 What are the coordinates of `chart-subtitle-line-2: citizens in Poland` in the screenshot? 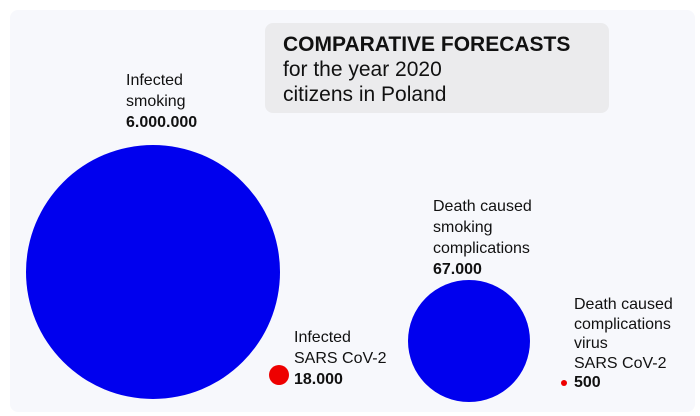 It's located at (365, 94).